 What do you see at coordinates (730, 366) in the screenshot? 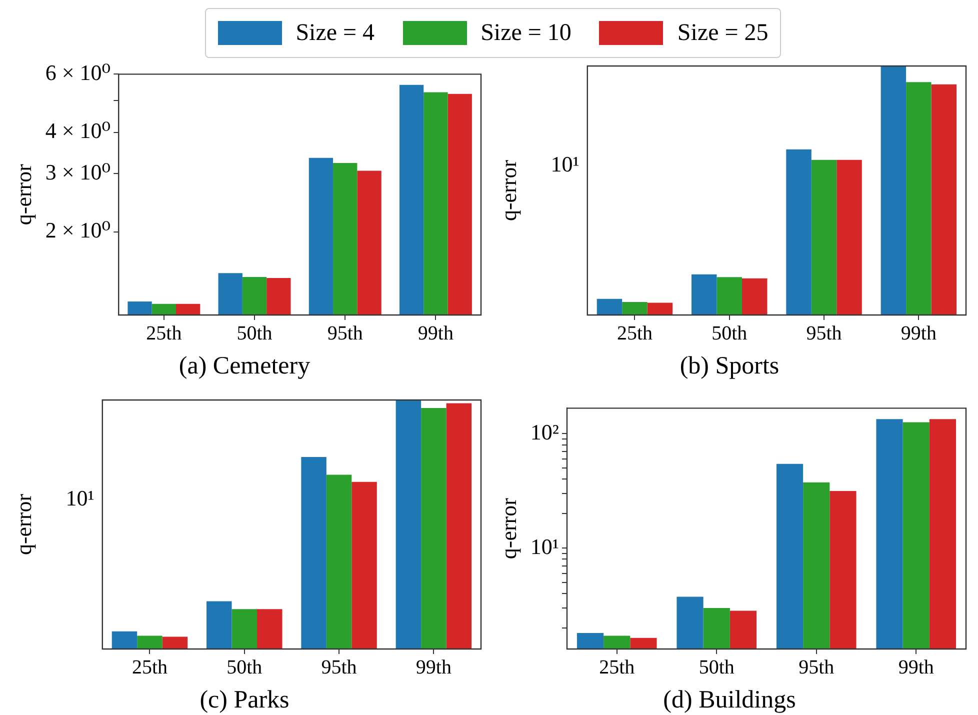
I see `text: (b) Sports` at bounding box center [730, 366].